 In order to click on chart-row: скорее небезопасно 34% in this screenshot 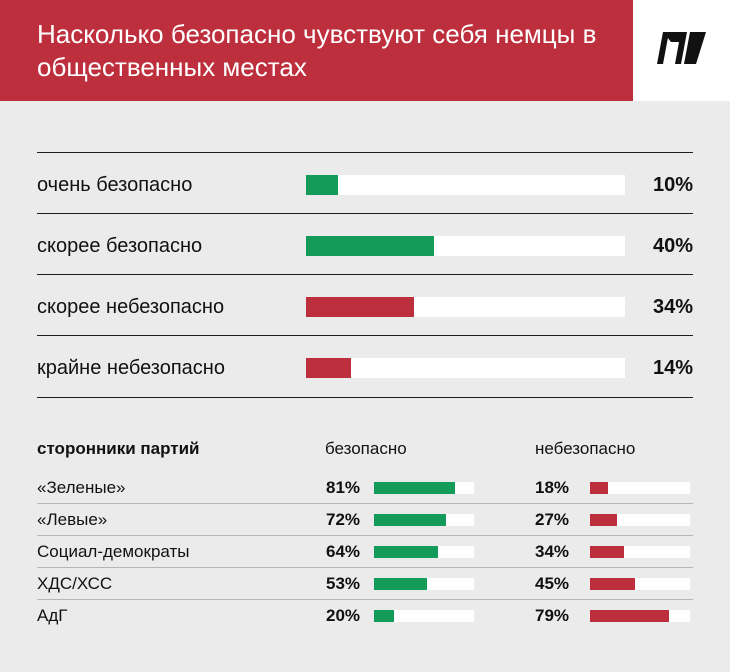, I will do `click(365, 304)`.